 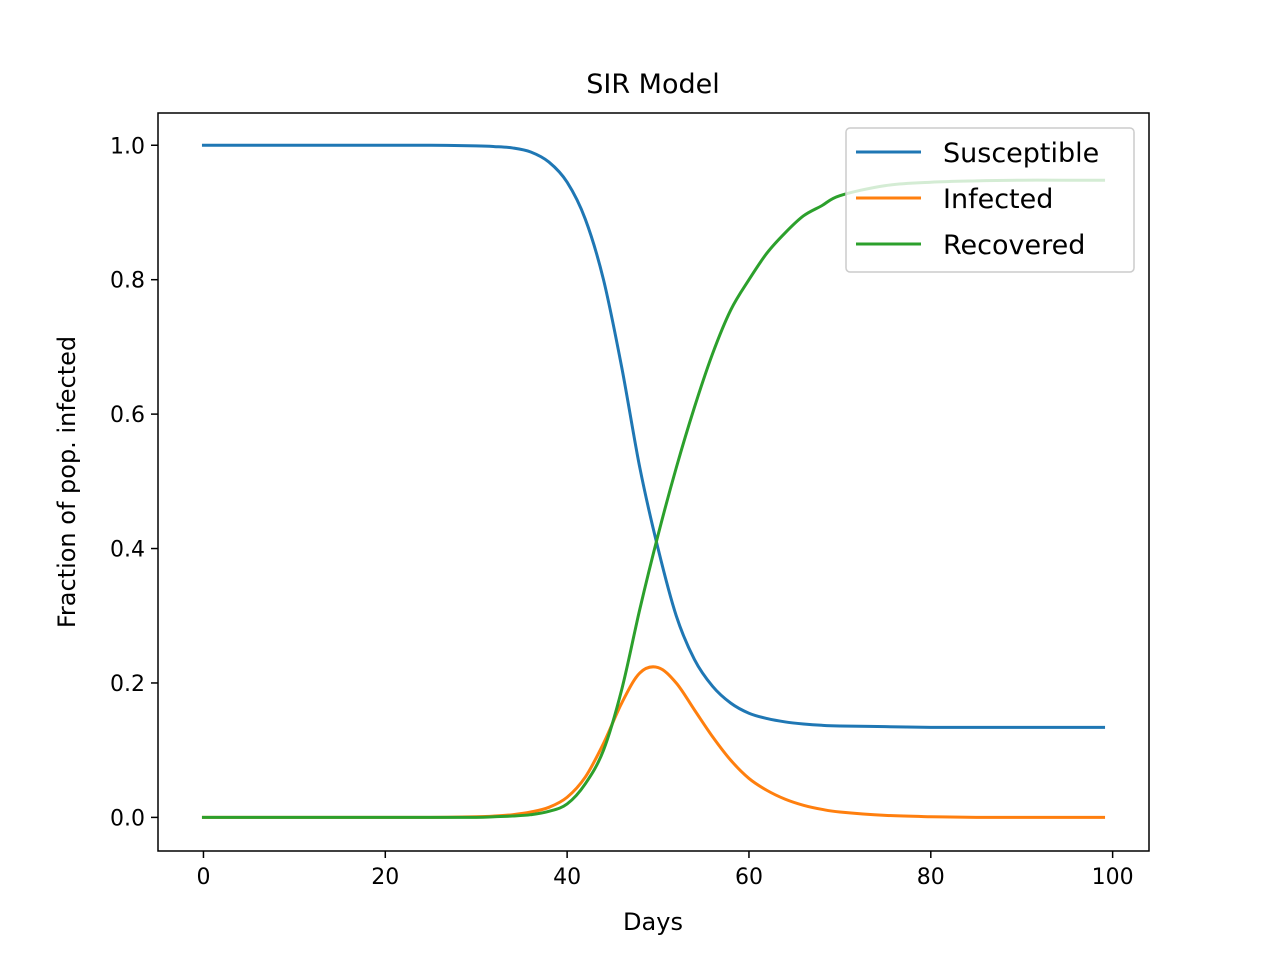 I want to click on y-tick-label: 0.8, so click(x=127, y=281).